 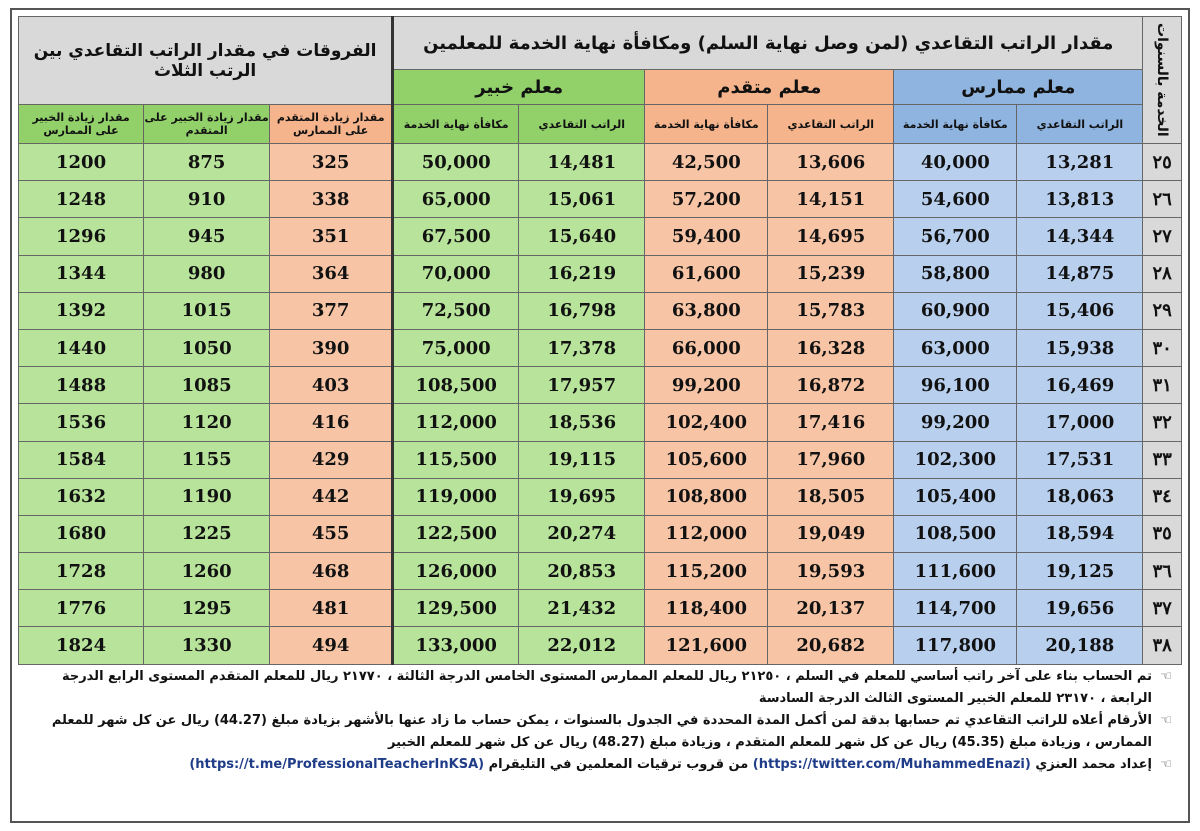 What do you see at coordinates (955, 385) in the screenshot?
I see `practitioner-reward-cell: 96,100` at bounding box center [955, 385].